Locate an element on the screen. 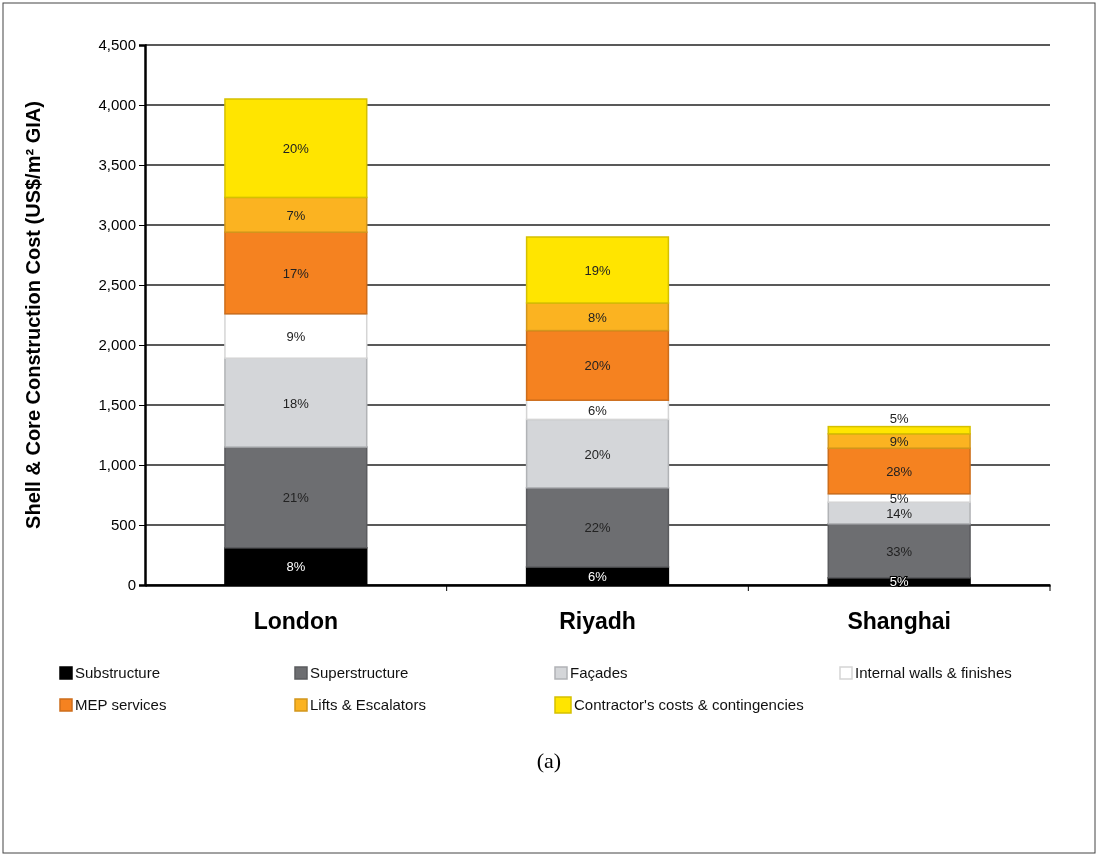 This screenshot has height=859, width=1099. legend-label: Lifts & Escalators is located at coordinates (368, 704).